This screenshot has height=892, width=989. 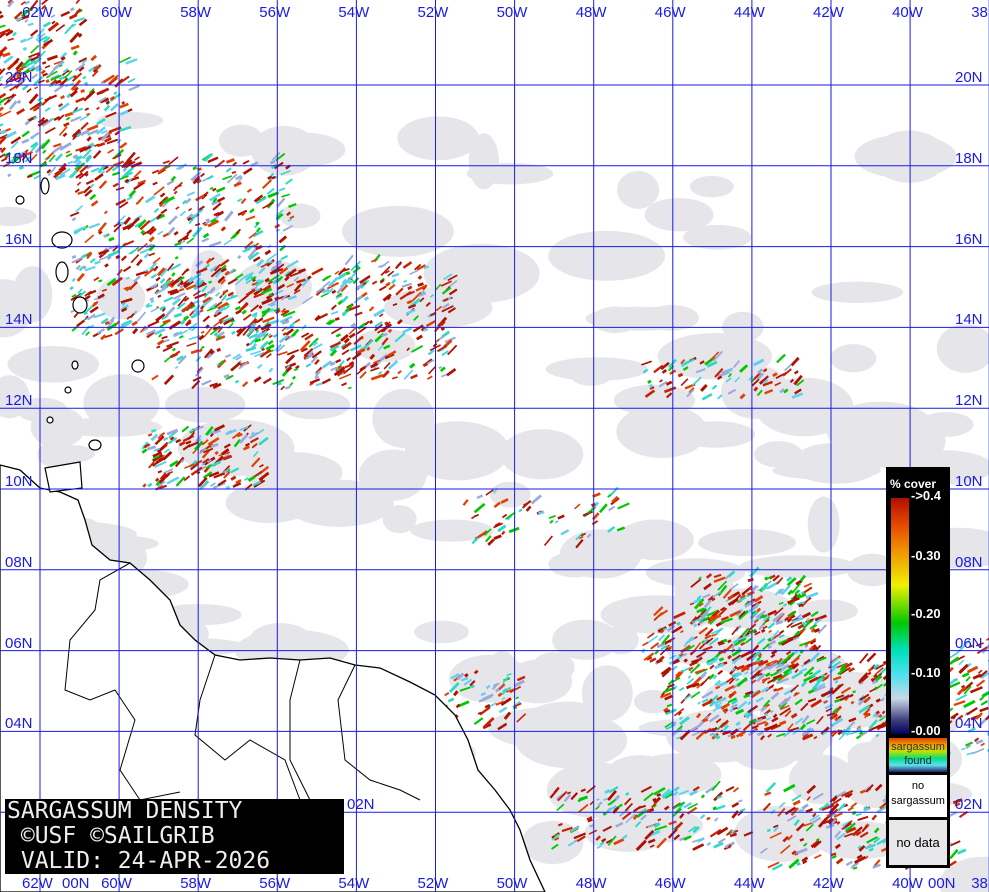 I want to click on longitude-label: 52W, so click(x=433, y=12).